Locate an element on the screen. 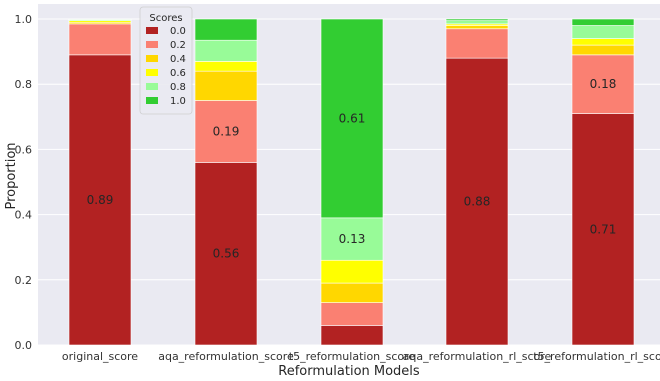 The height and width of the screenshot is (381, 660). data-label: 0.18 is located at coordinates (603, 84).